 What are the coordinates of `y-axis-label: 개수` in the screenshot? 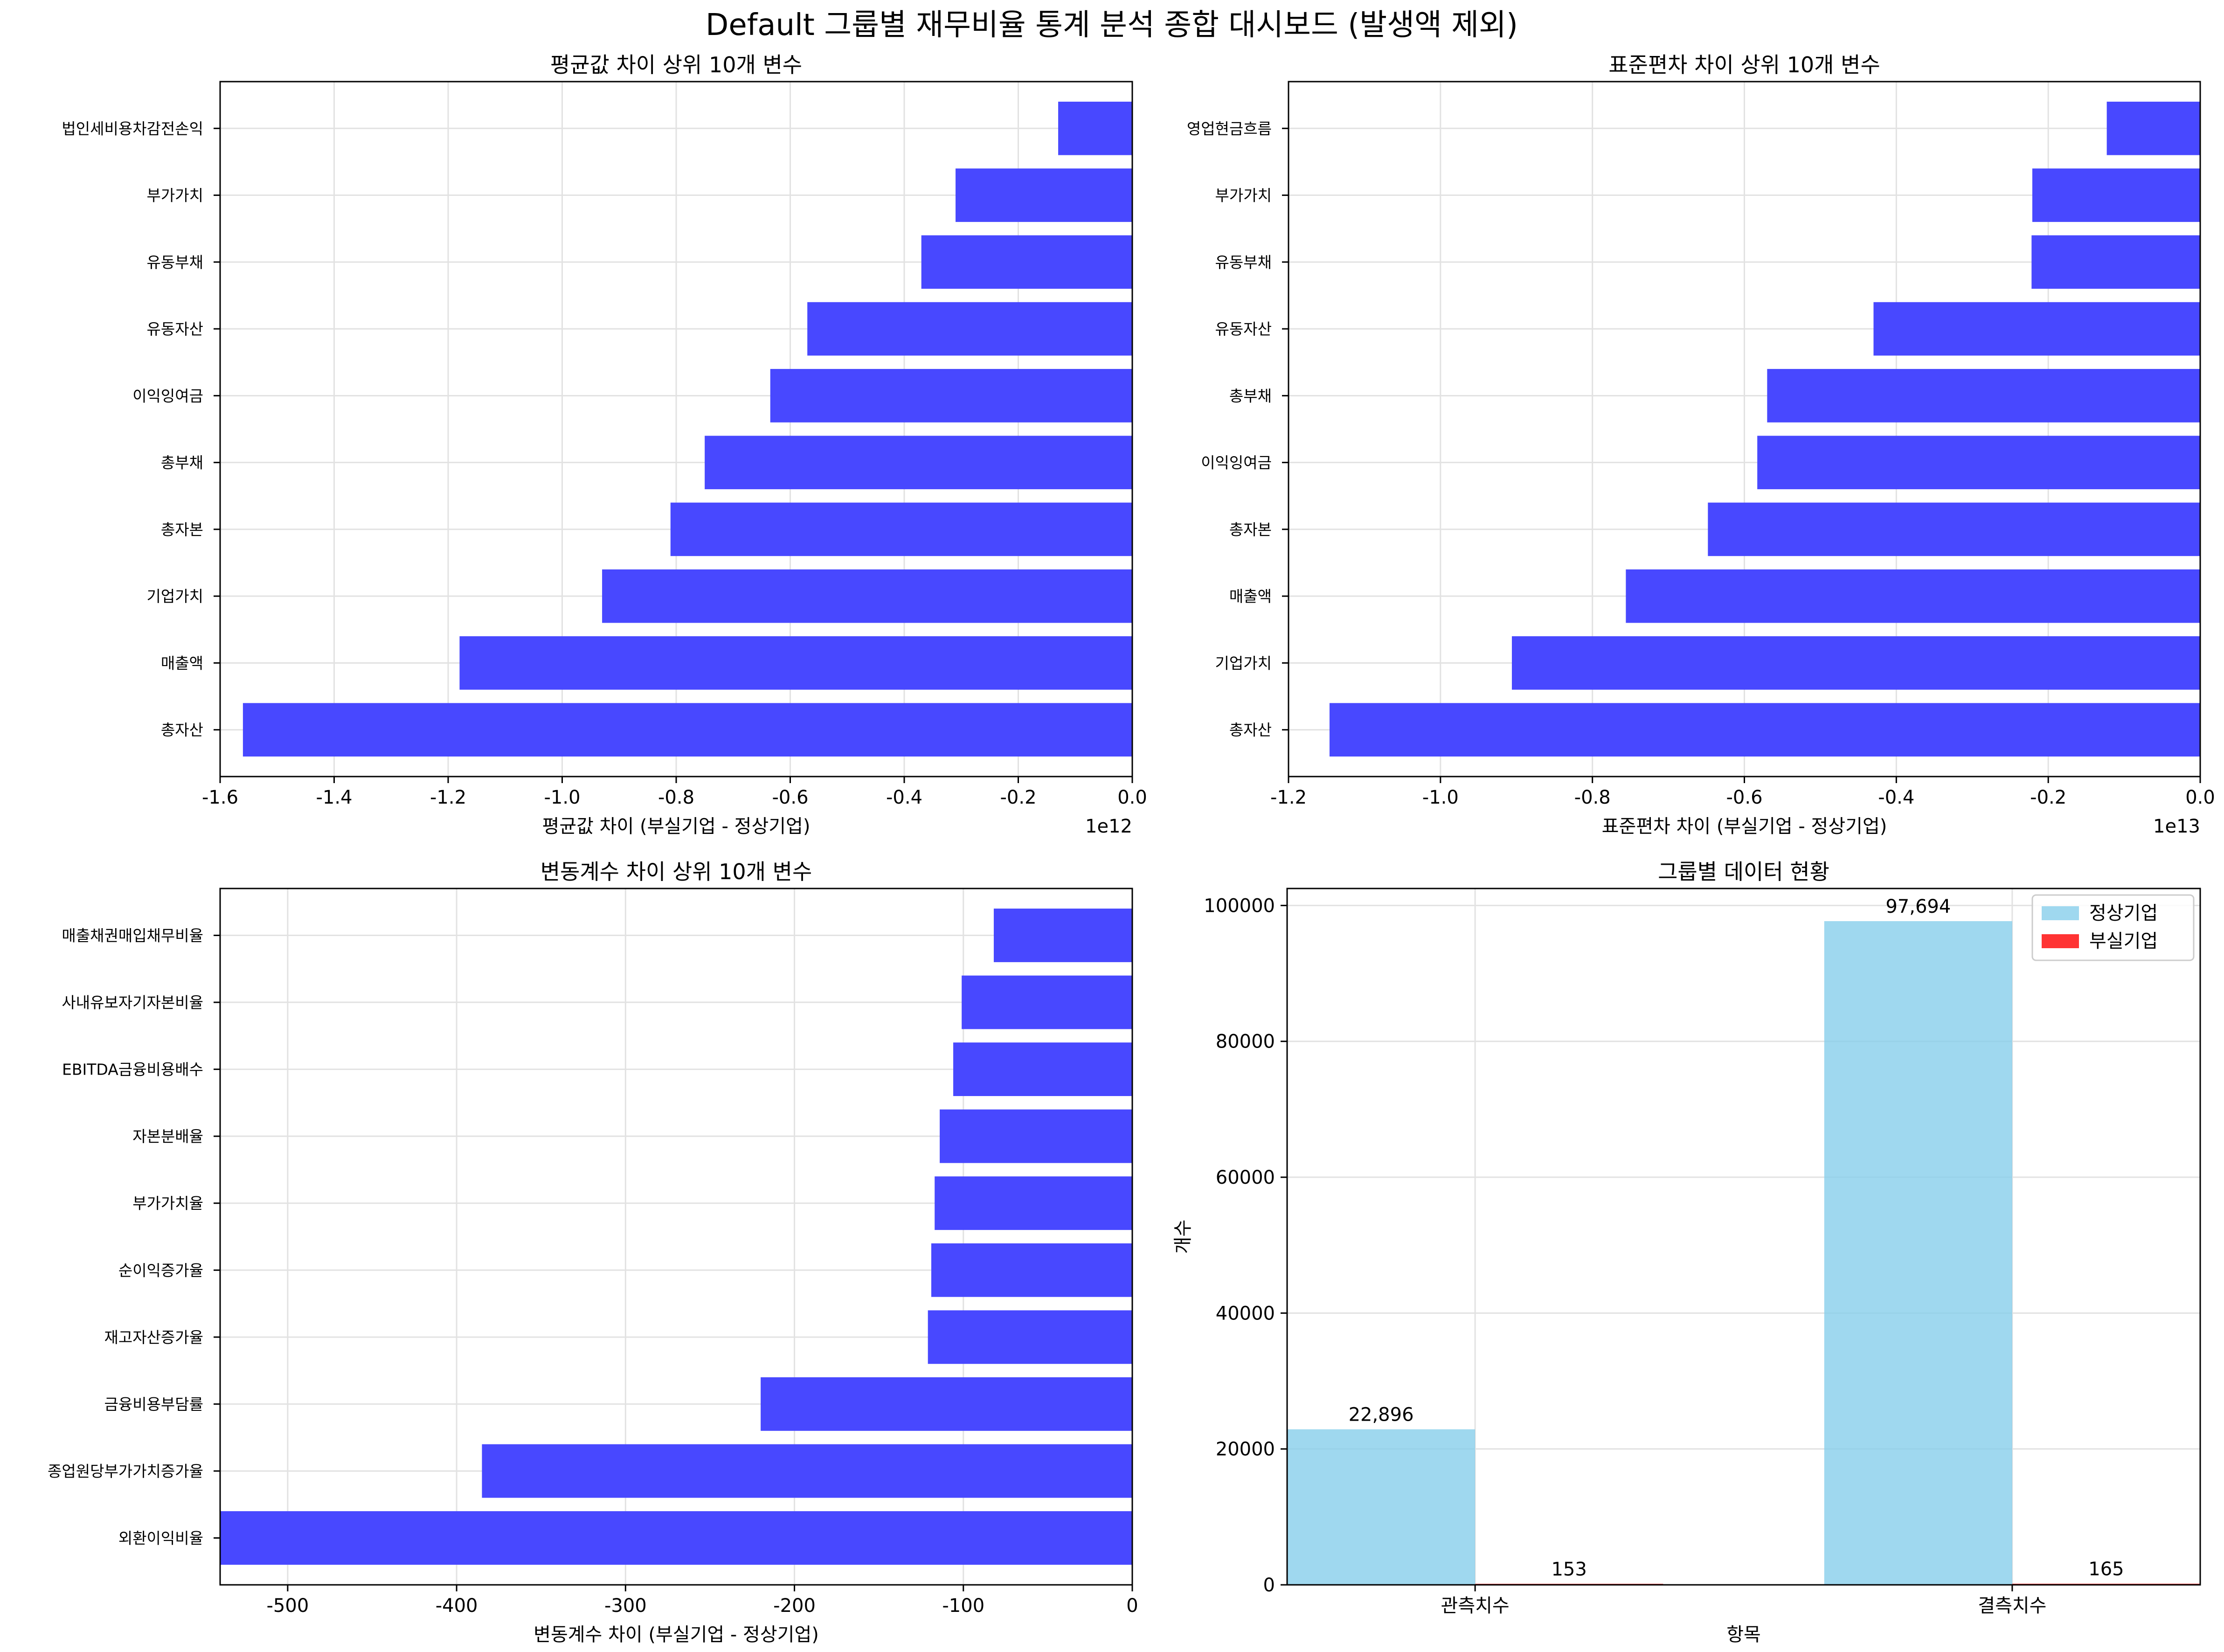 It's located at (1183, 1237).